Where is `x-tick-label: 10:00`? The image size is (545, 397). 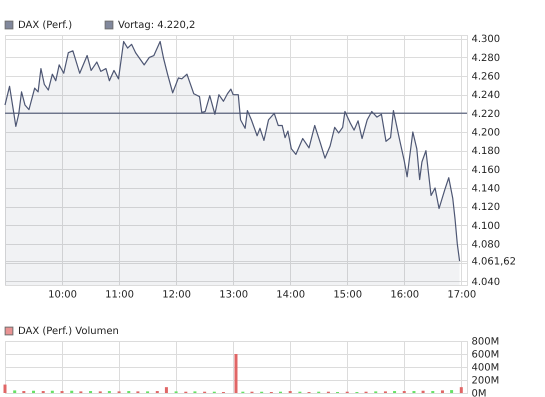 x-tick-label: 10:00 is located at coordinates (62, 295).